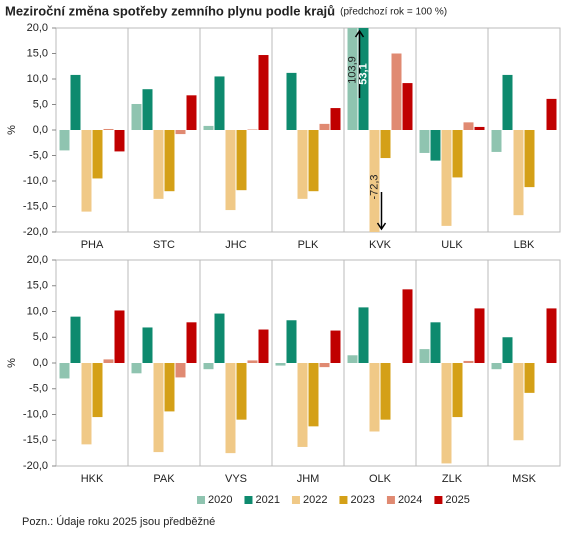 Image resolution: width=570 pixels, height=535 pixels. I want to click on y-axis-label: %, so click(12, 363).